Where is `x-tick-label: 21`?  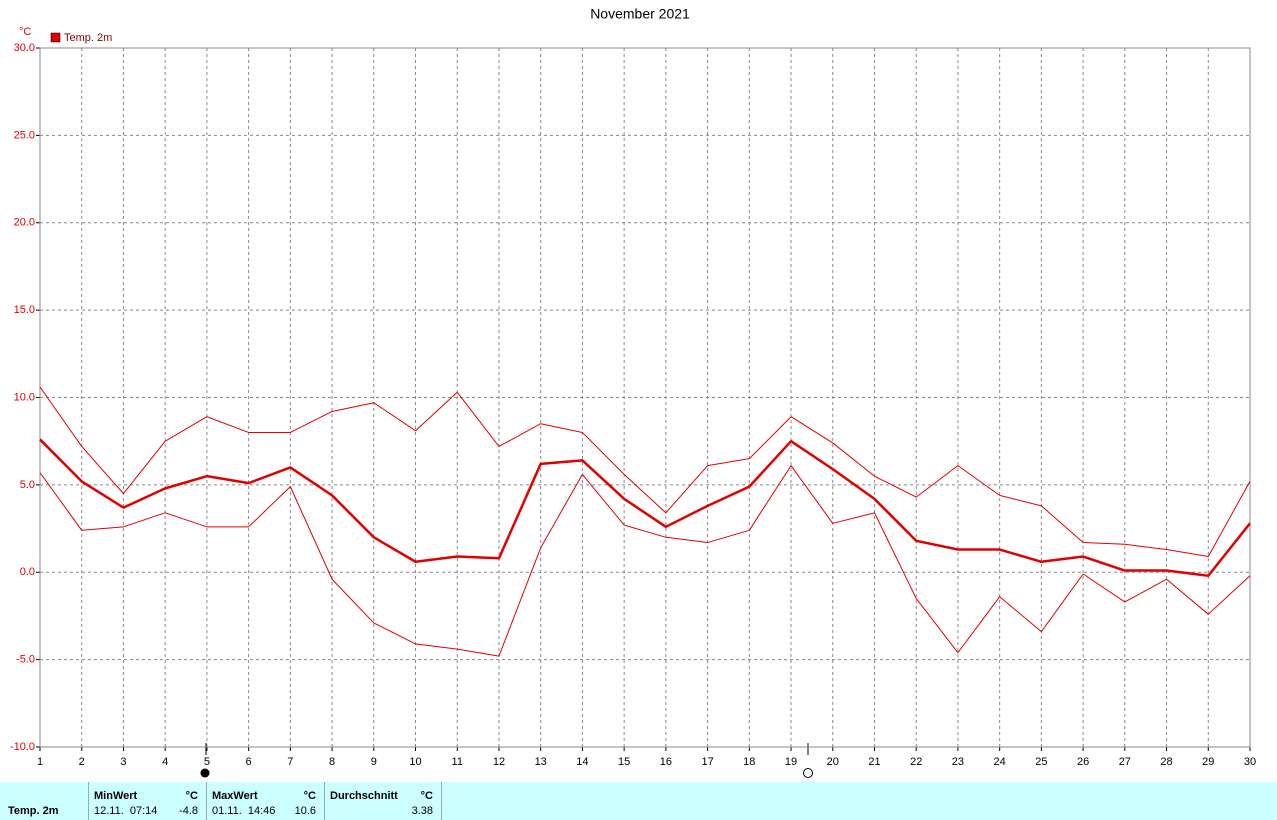
x-tick-label: 21 is located at coordinates (874, 762).